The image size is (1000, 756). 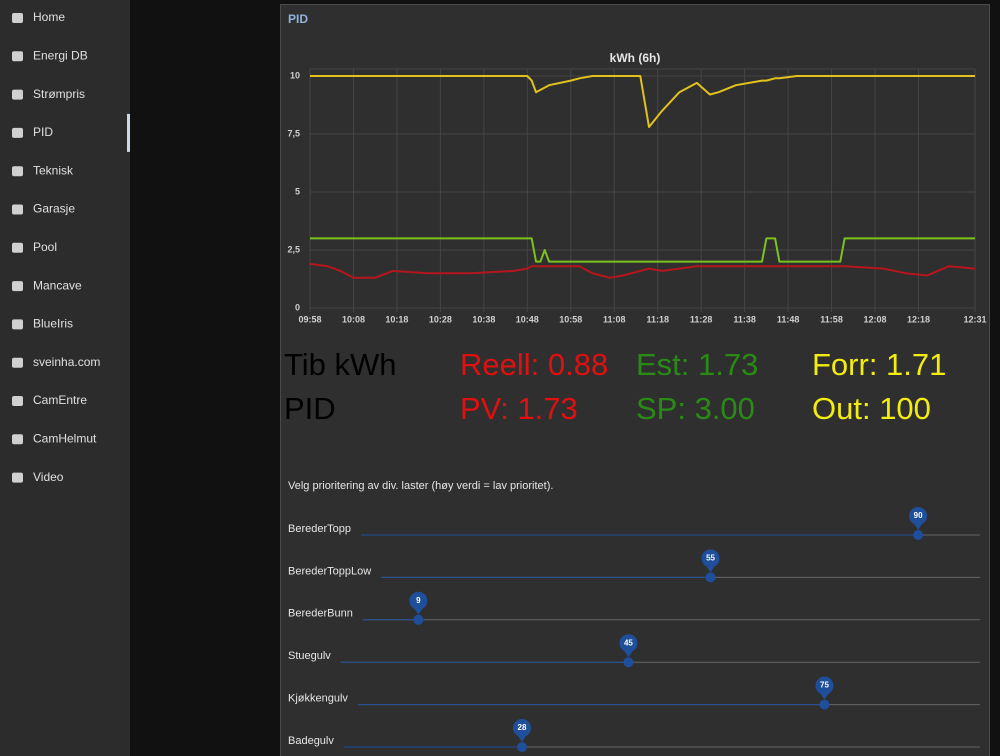 I want to click on active-indicator, so click(x=128, y=132).